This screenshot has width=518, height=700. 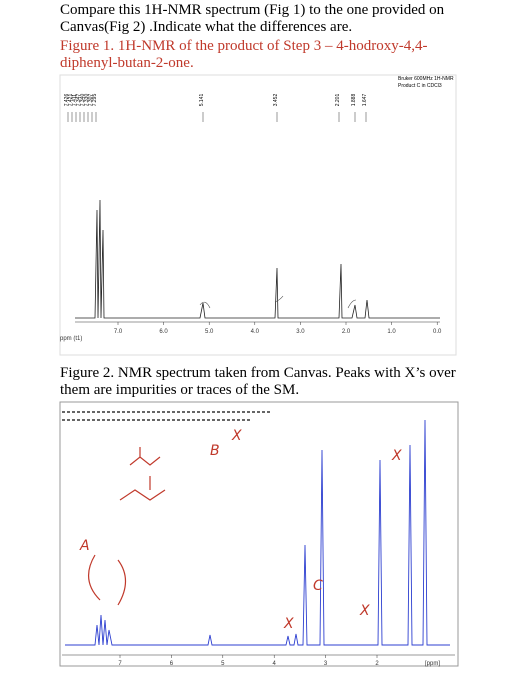 What do you see at coordinates (276, 100) in the screenshot?
I see `peak-label: 3.452` at bounding box center [276, 100].